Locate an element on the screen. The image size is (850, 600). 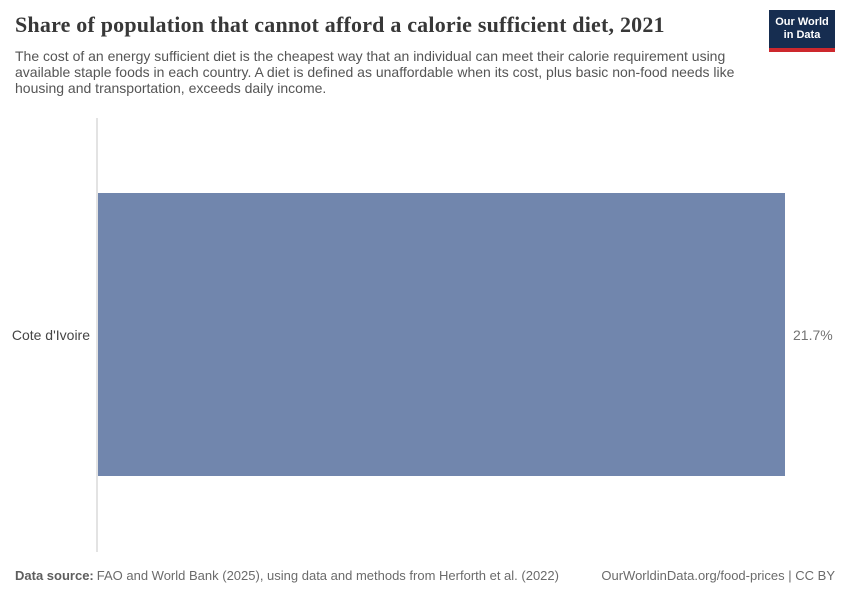
footer-link: OurWorldinData.org/food-prices | CC BY is located at coordinates (718, 575).